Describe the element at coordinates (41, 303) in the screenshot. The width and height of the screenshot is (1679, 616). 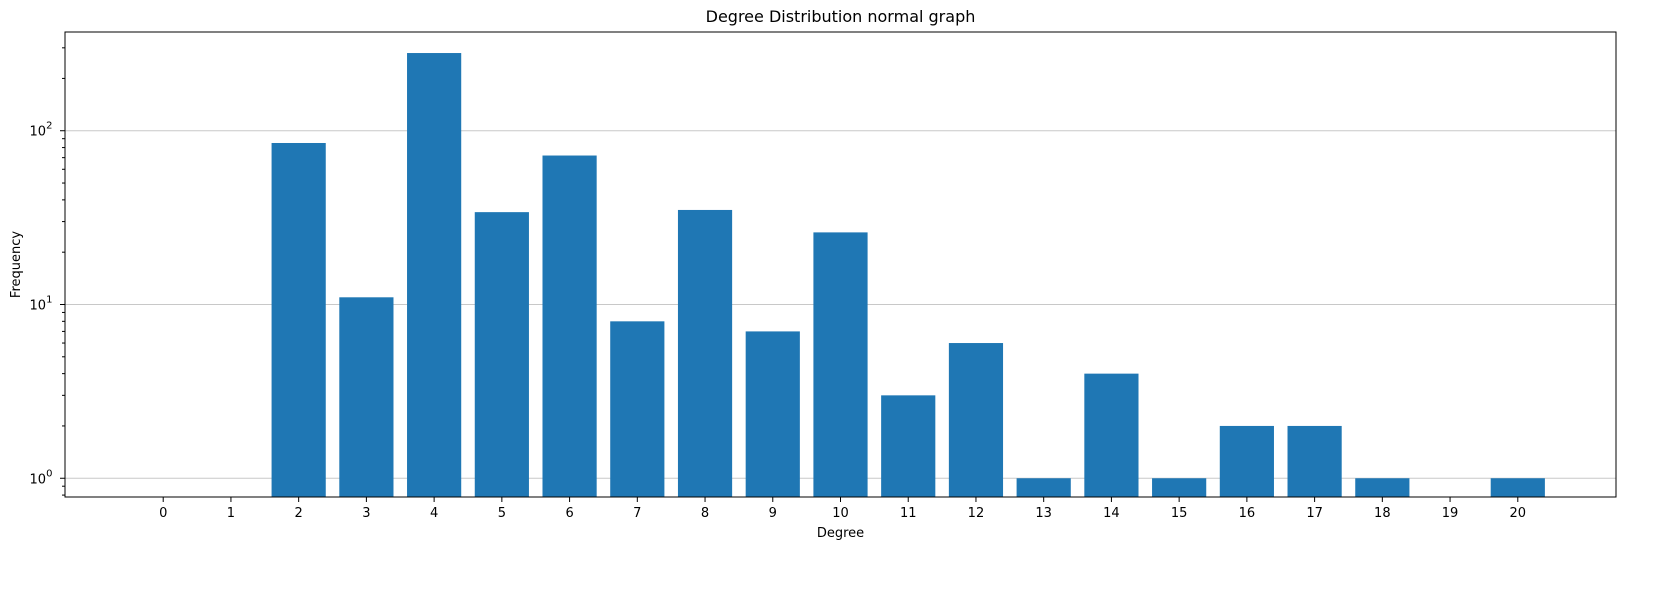
I see `y-tick-label: 10¹` at that location.